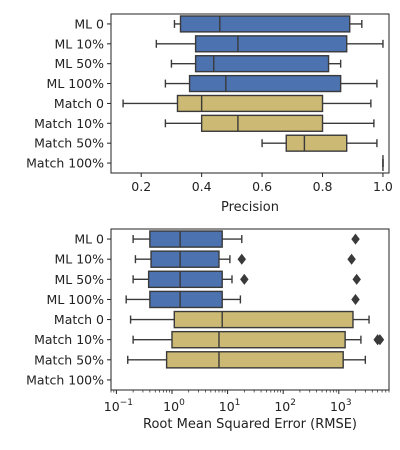 The height and width of the screenshot is (450, 400). I want to click on x-tick-label: 10⁰, so click(174, 406).